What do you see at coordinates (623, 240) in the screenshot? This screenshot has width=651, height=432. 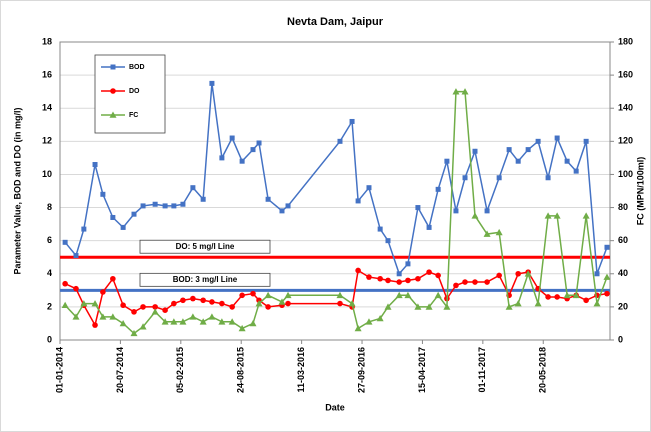 I see `y2-tick-label: 60` at bounding box center [623, 240].